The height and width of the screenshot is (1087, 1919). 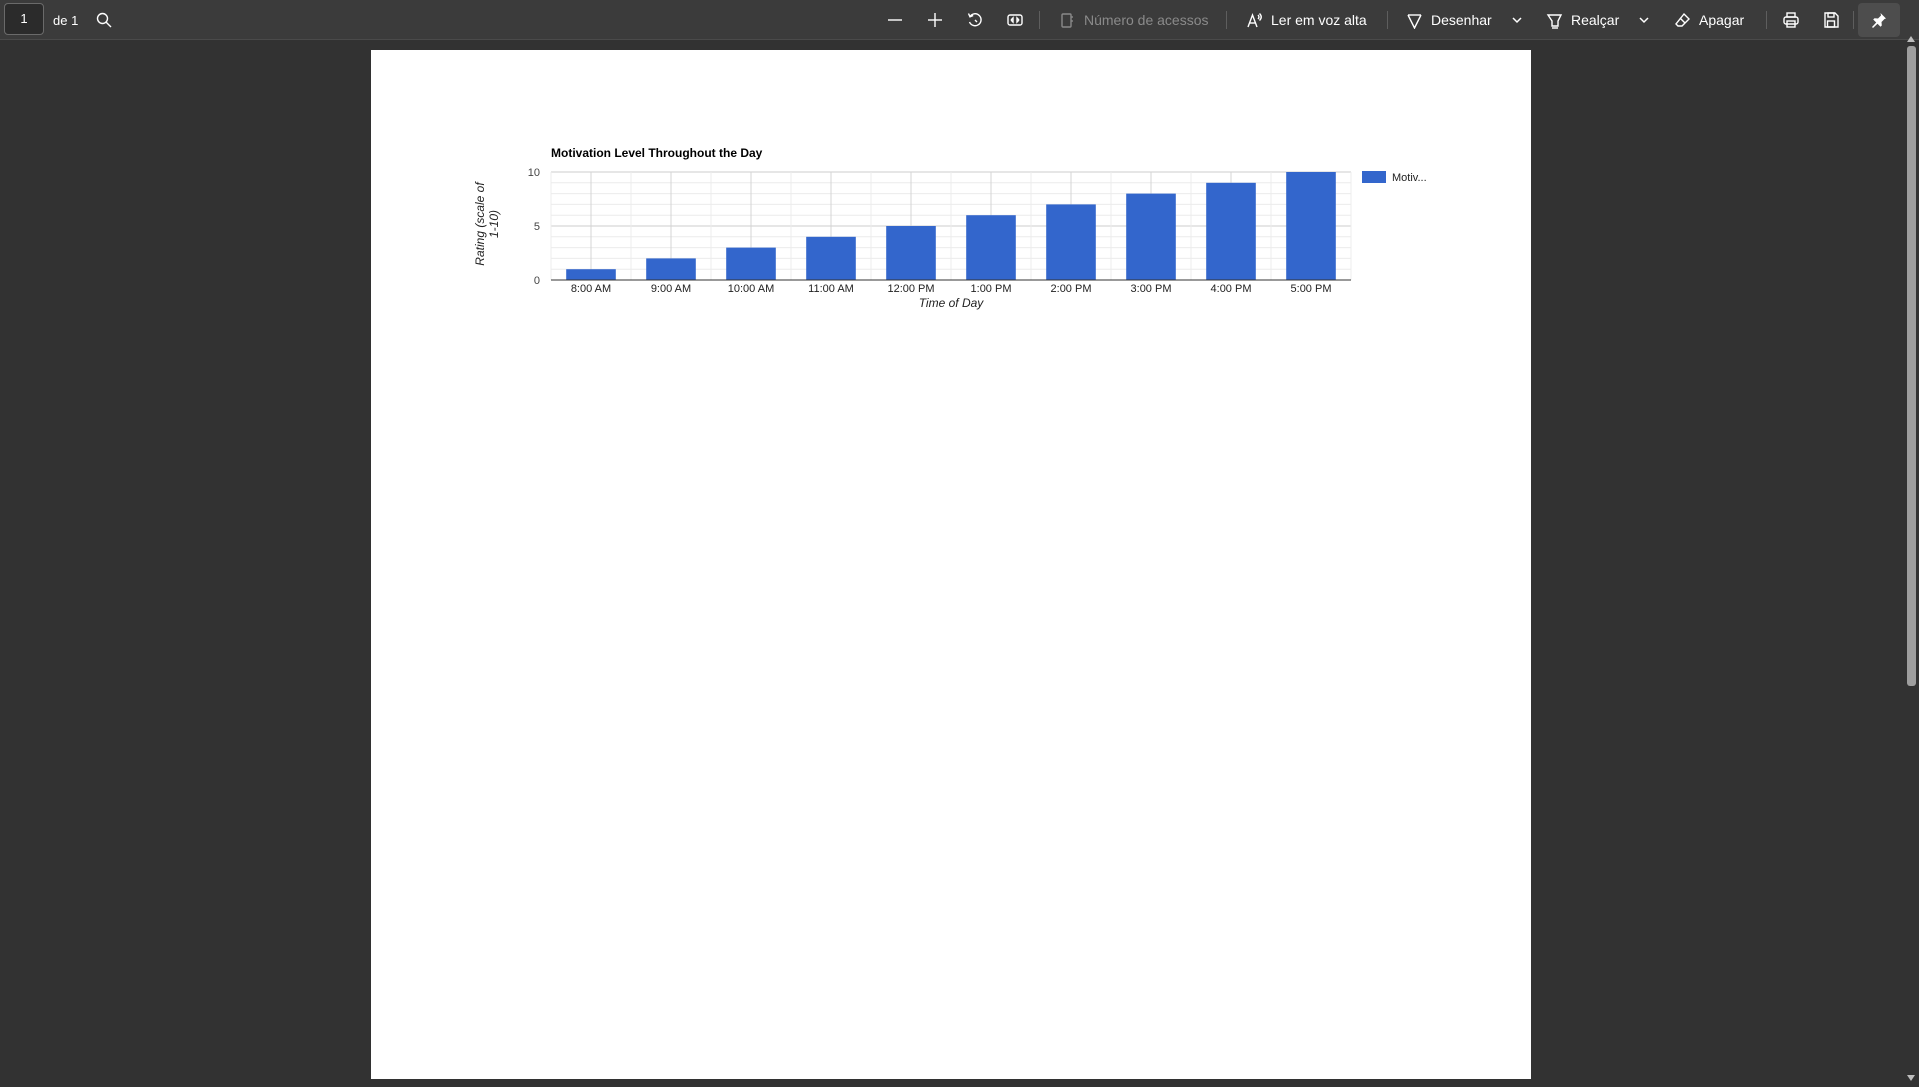 I want to click on highlight-button: Realçar, so click(x=1582, y=20).